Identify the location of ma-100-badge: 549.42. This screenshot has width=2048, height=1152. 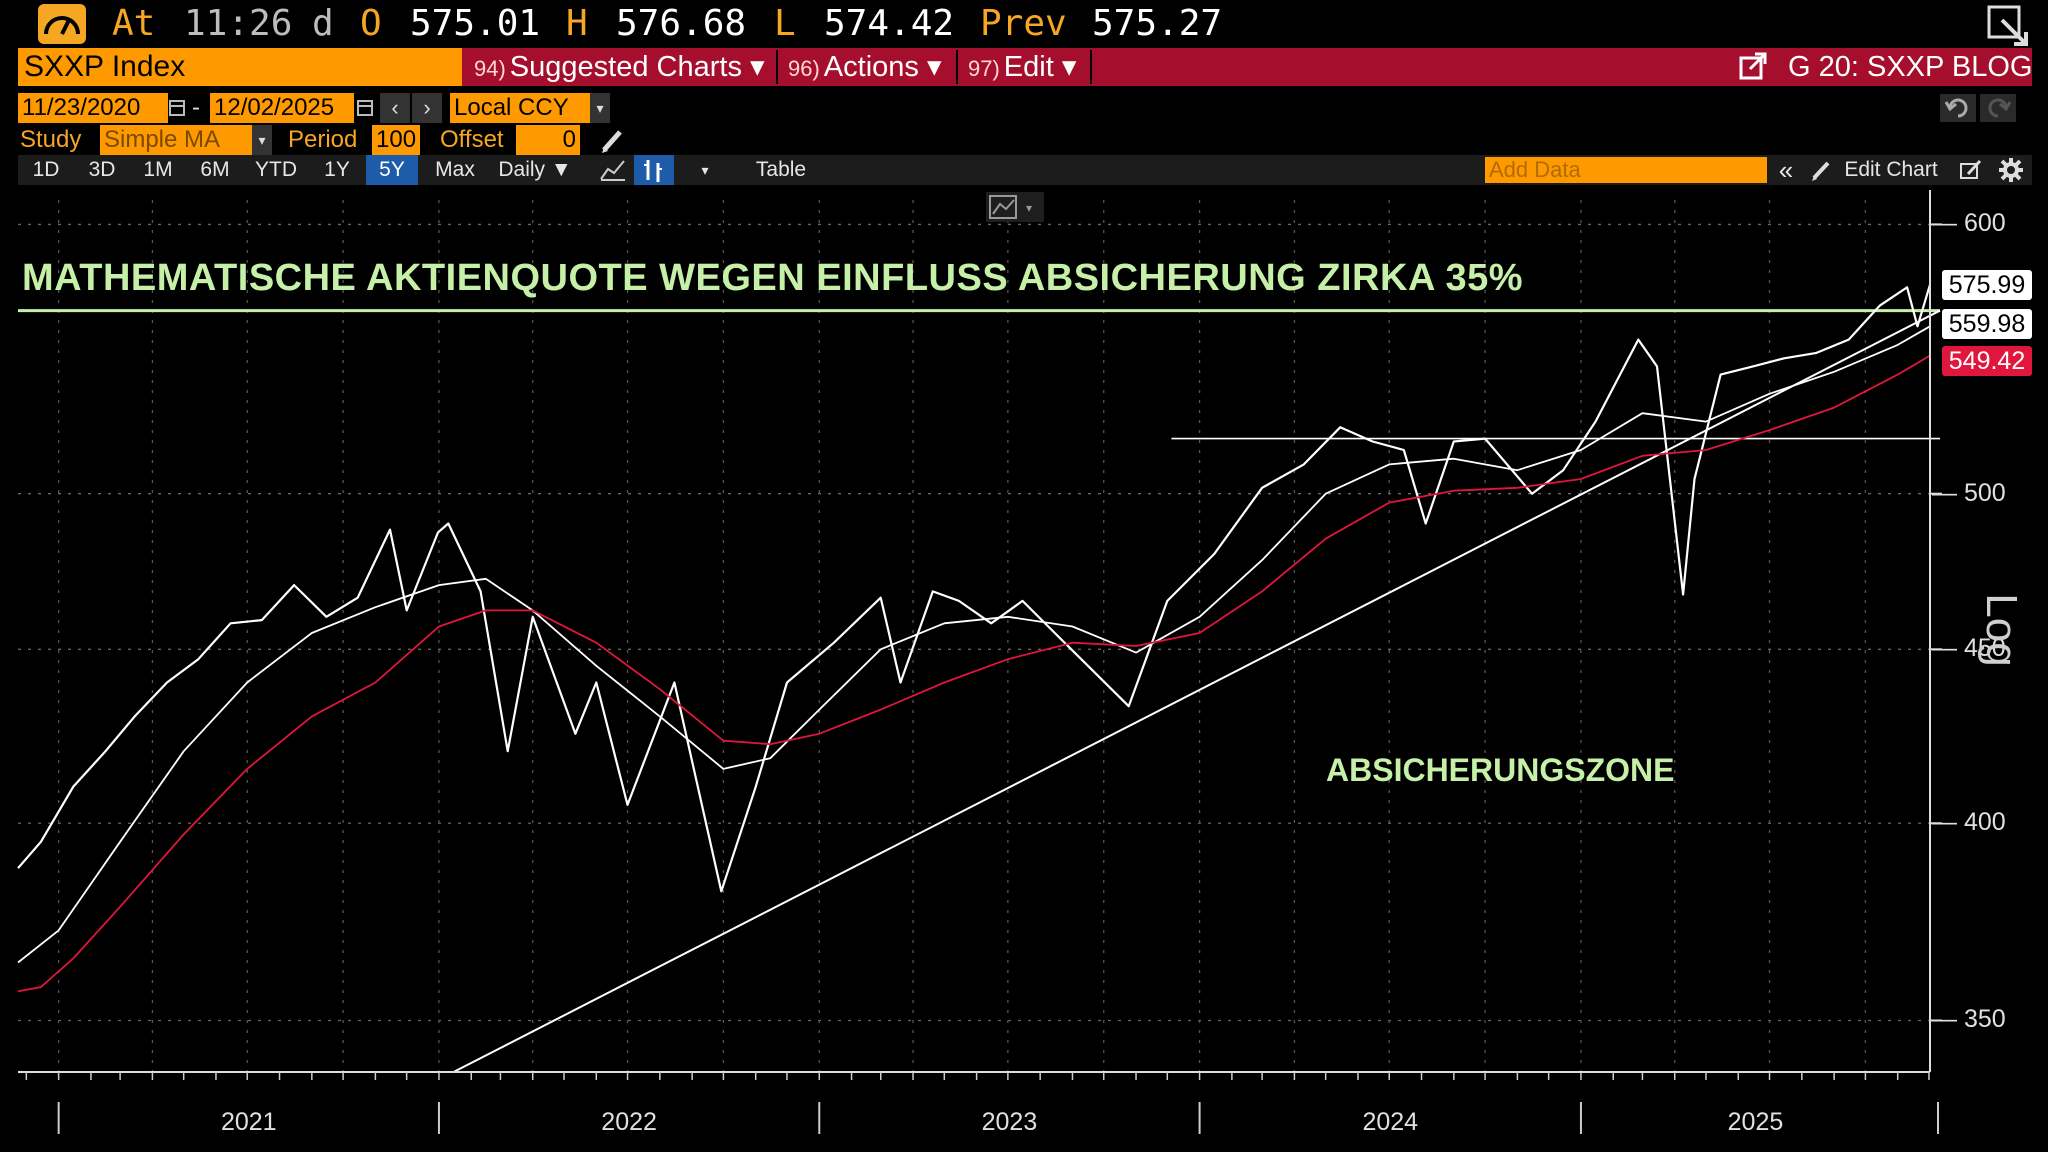
(1987, 360).